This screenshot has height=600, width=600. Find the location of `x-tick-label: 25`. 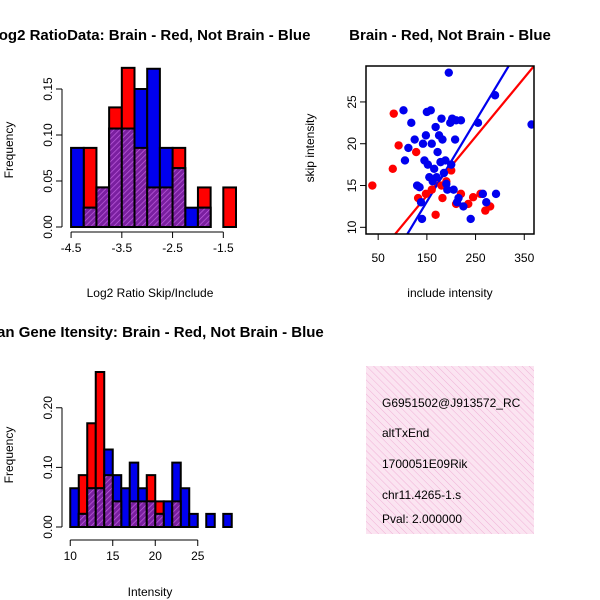

x-tick-label: 25 is located at coordinates (198, 556).